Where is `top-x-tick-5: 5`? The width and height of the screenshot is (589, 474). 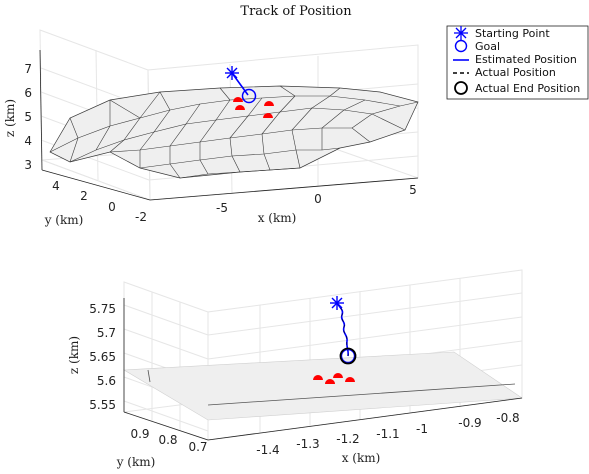 top-x-tick-5: 5 is located at coordinates (413, 190).